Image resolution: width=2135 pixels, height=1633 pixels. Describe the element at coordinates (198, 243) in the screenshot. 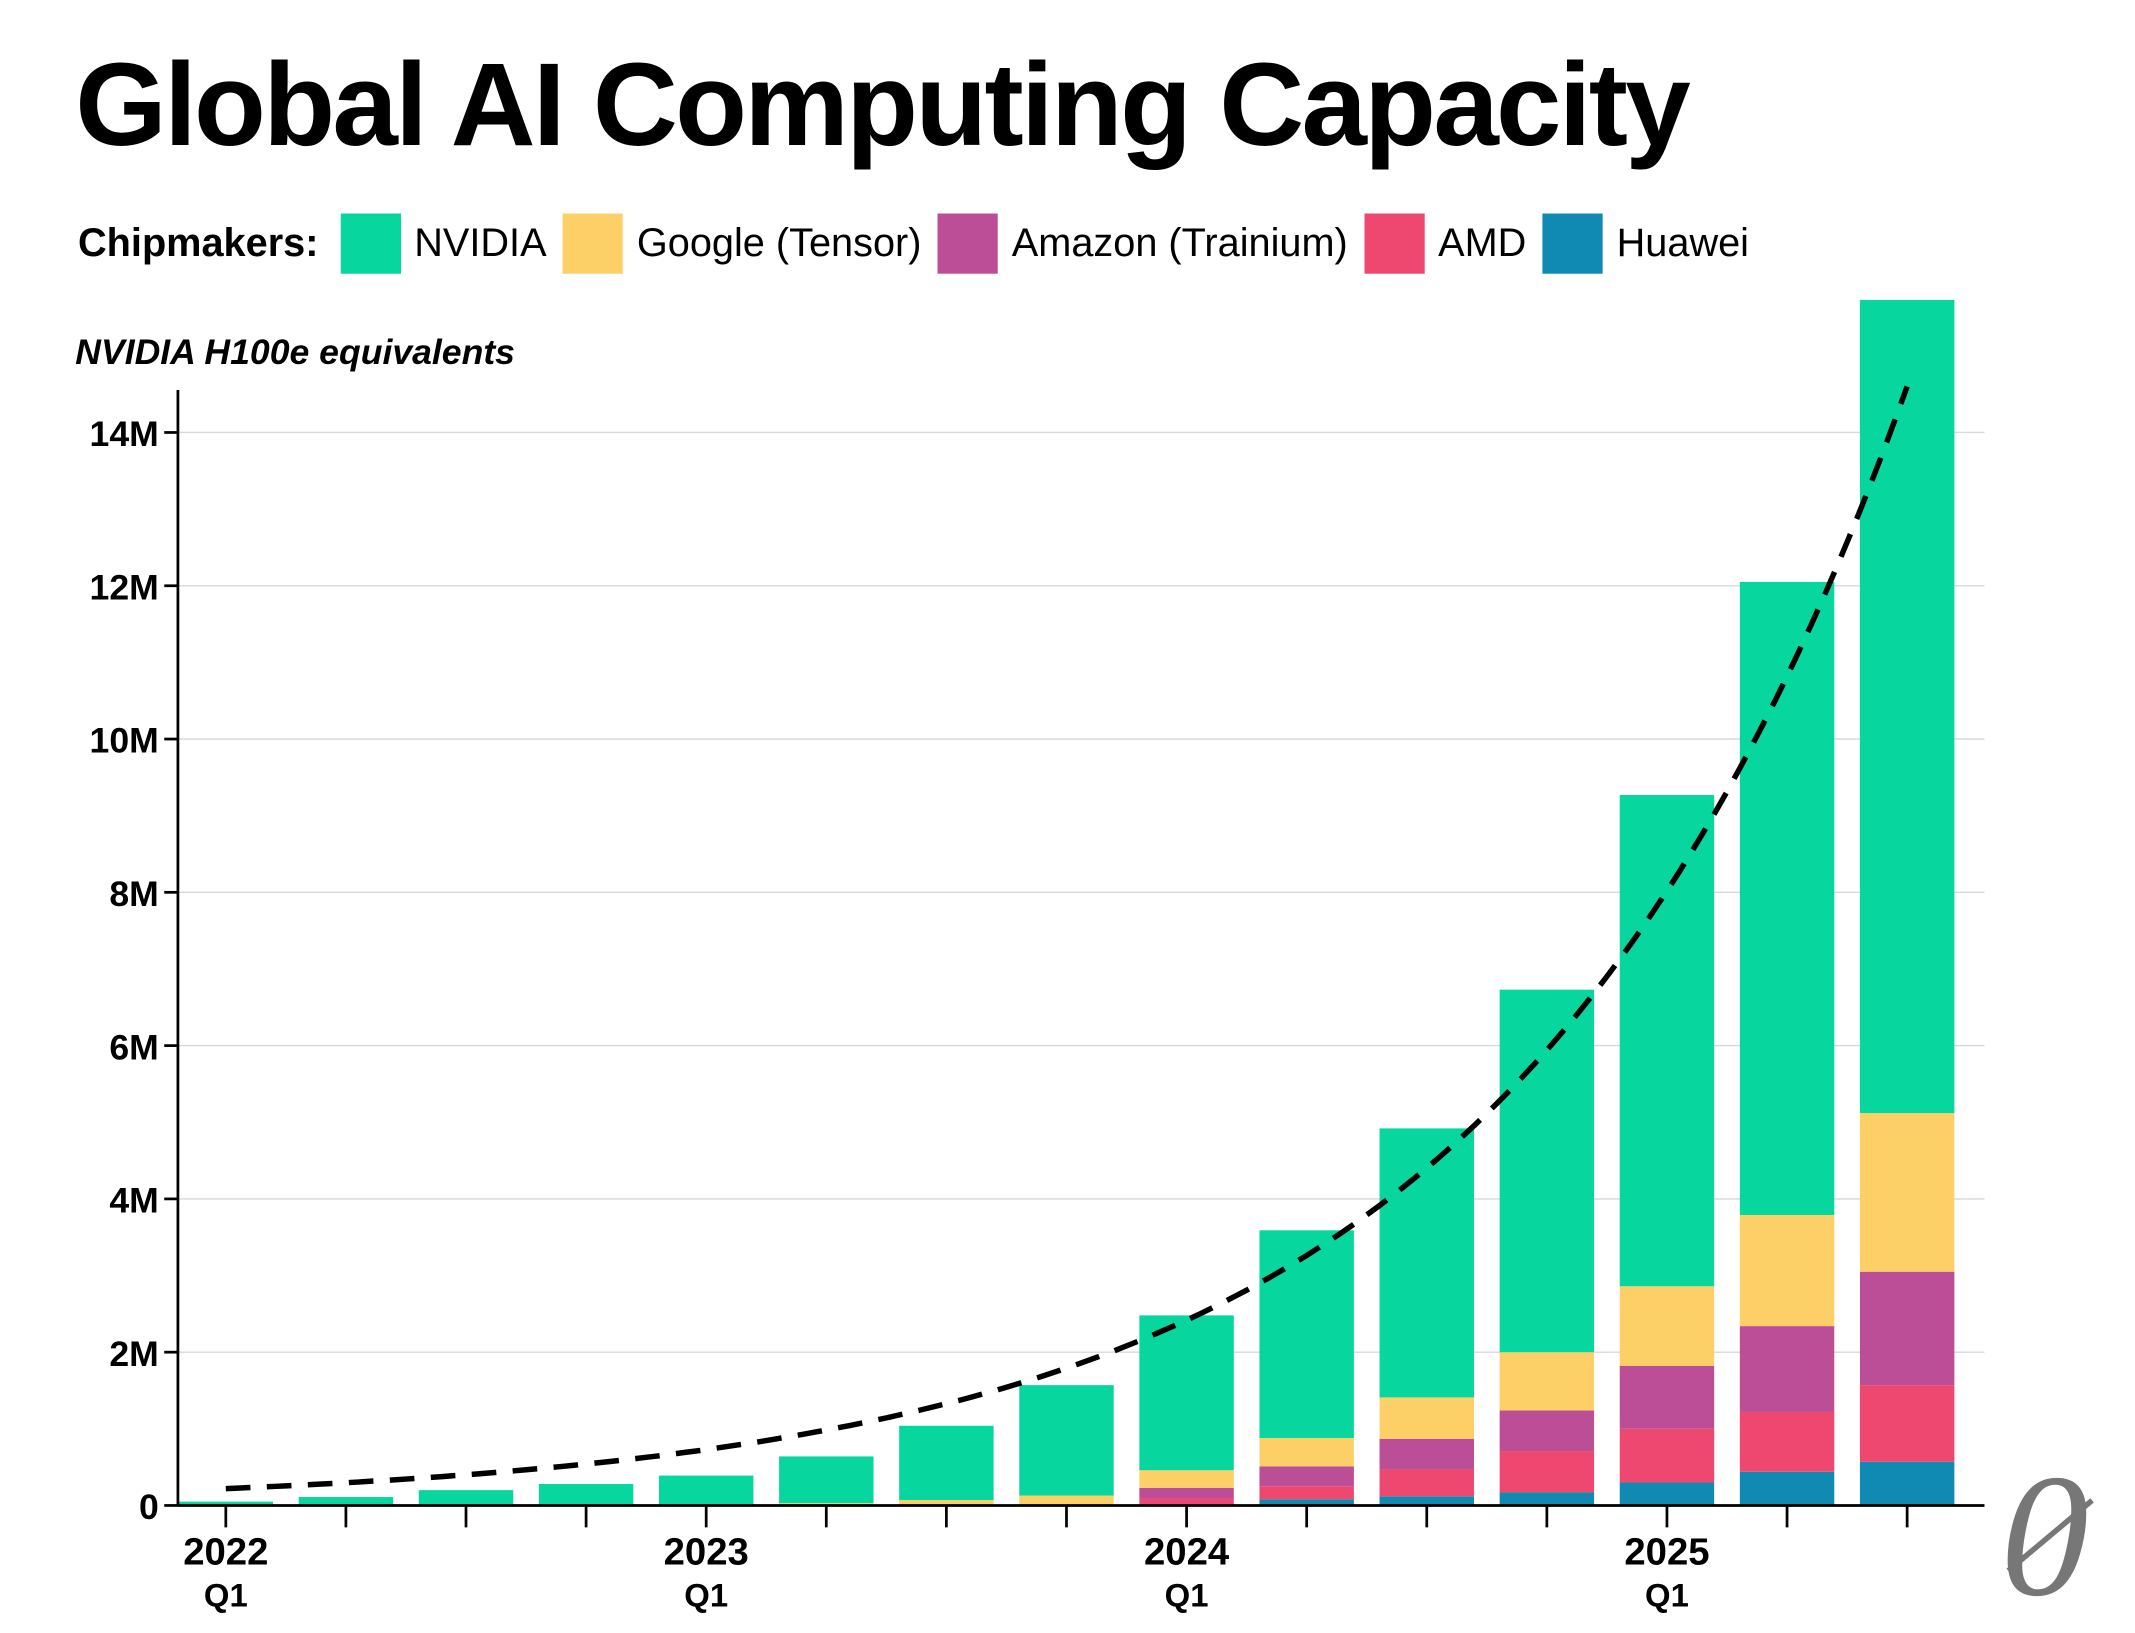

I see `legend-label: Chipmakers:` at that location.